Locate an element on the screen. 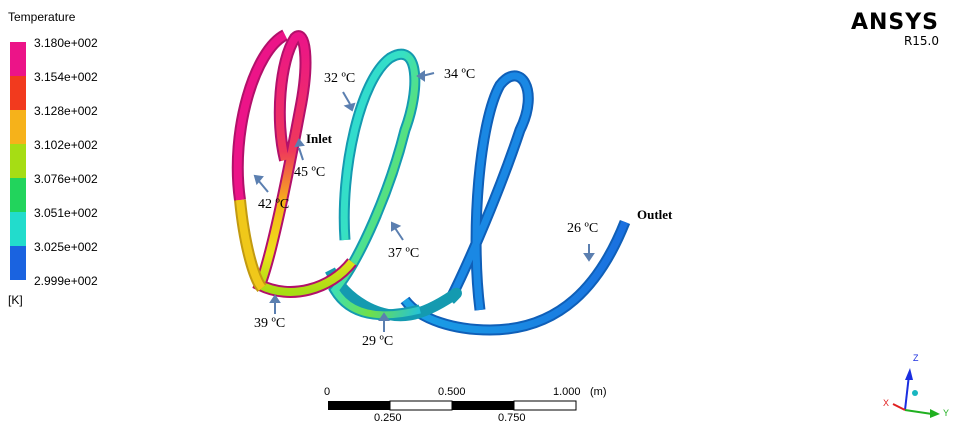 This screenshot has width=957, height=427. legend-value-4: 3.102e+002 is located at coordinates (66, 145).